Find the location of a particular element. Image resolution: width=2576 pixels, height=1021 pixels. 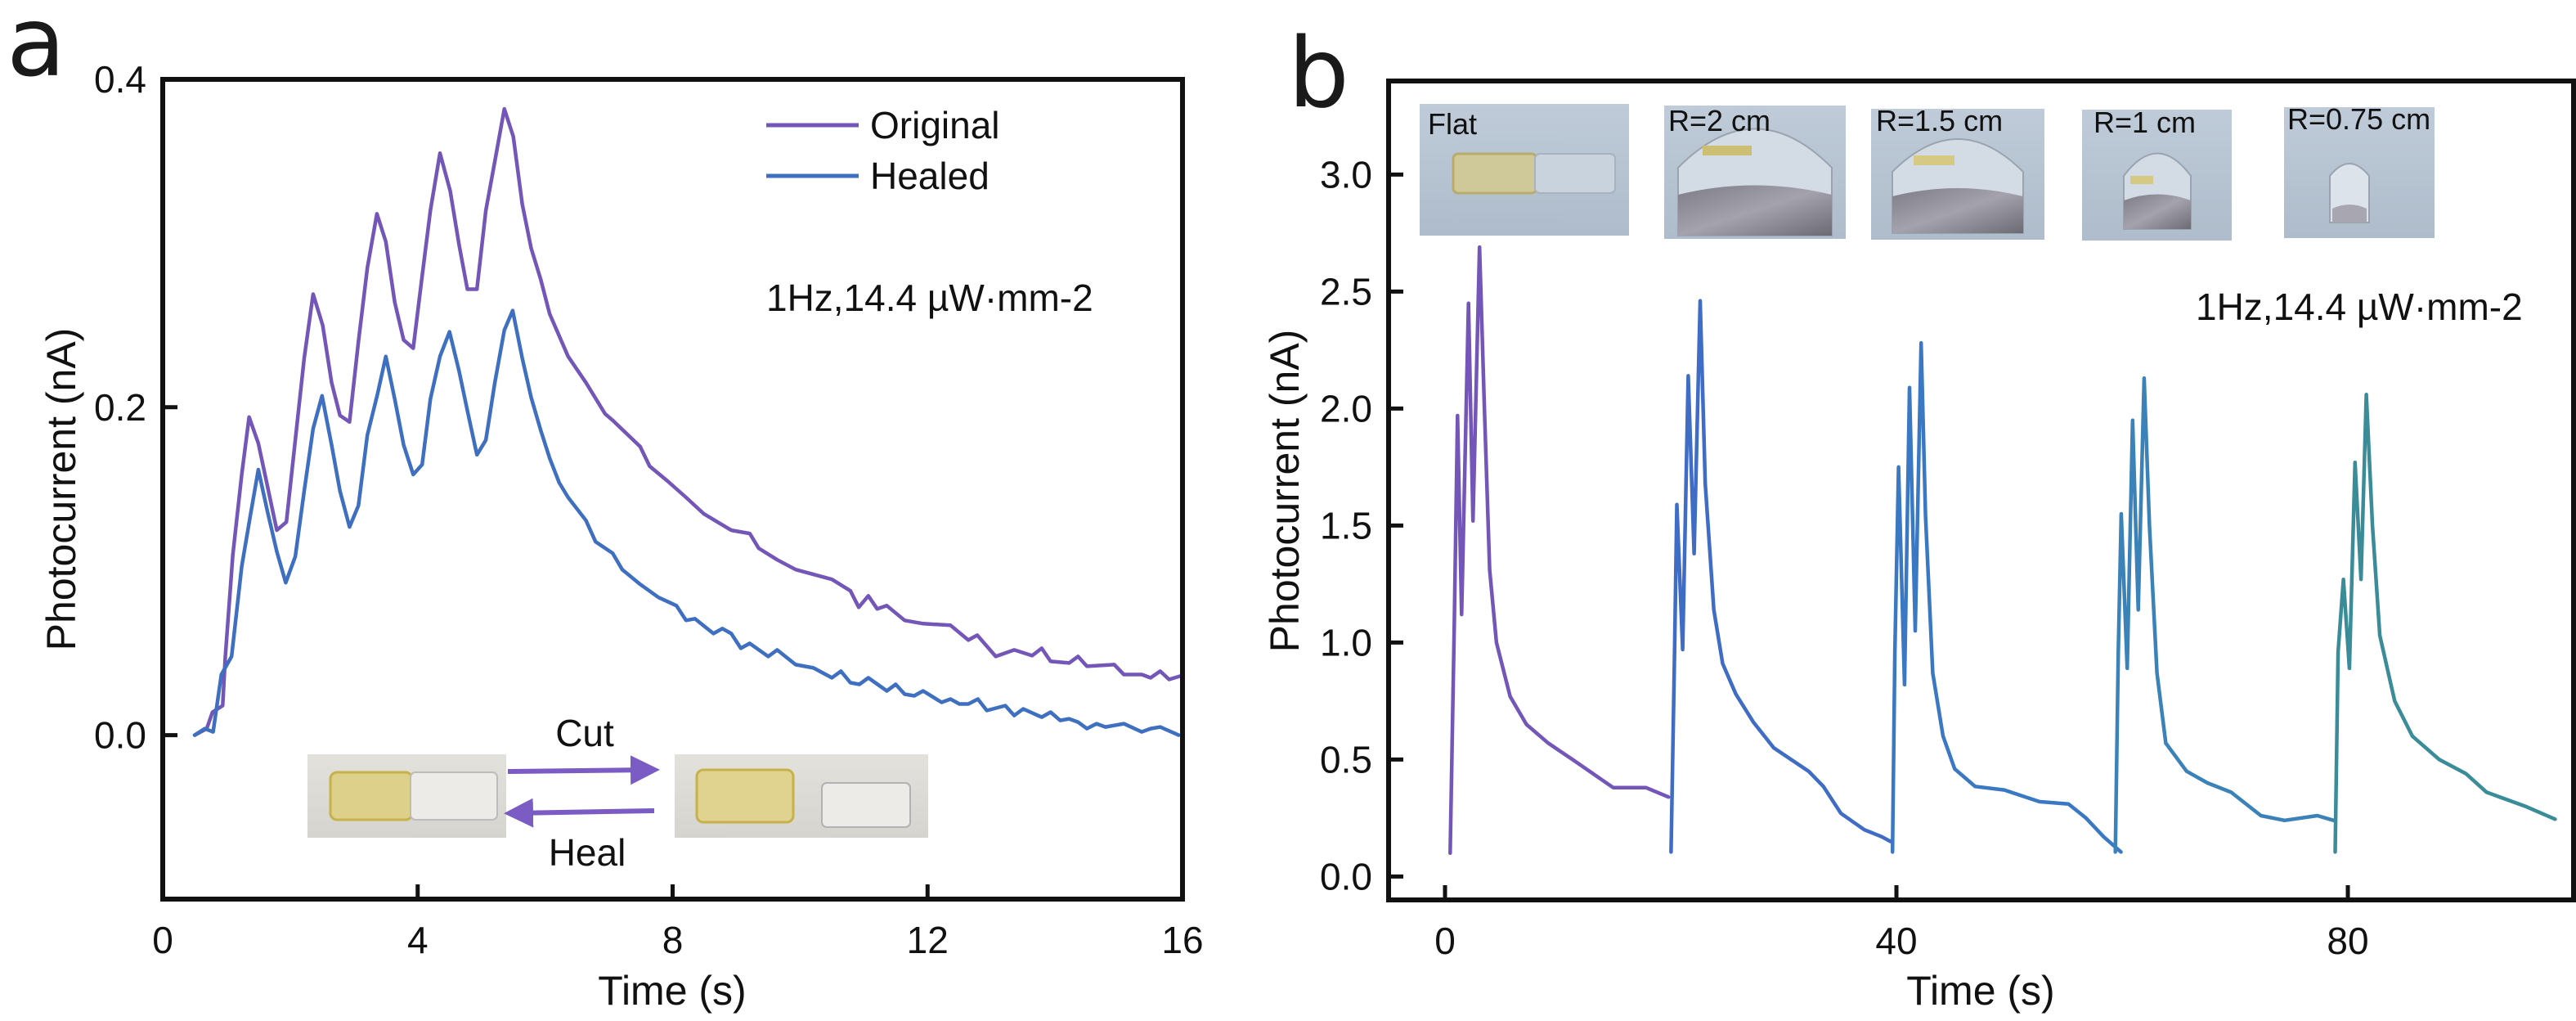

panel-a-legend: Original Healed is located at coordinates (883, 150).